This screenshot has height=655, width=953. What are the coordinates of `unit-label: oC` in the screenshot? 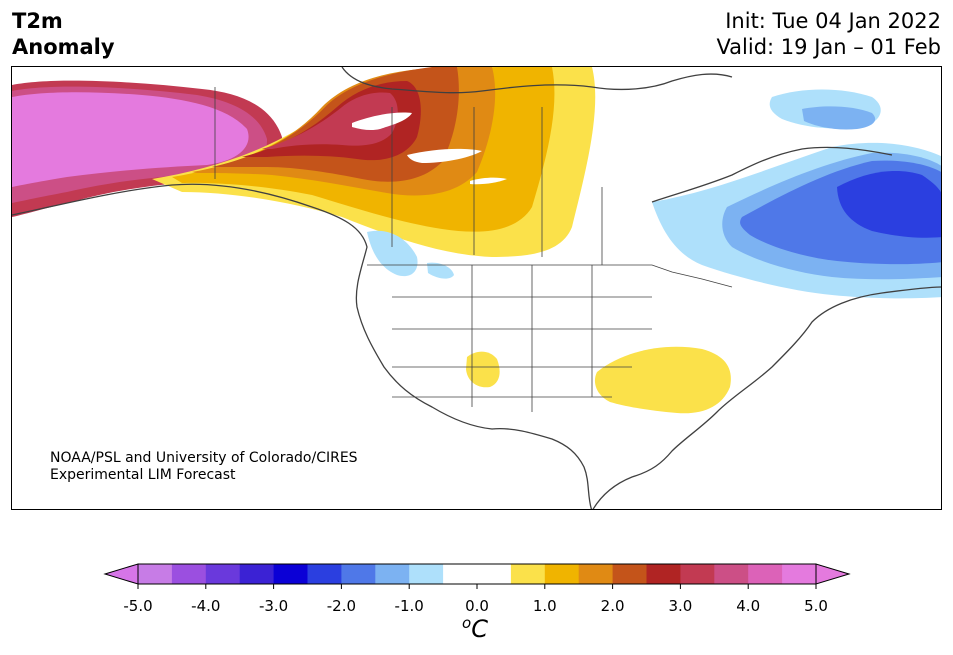 It's located at (475, 628).